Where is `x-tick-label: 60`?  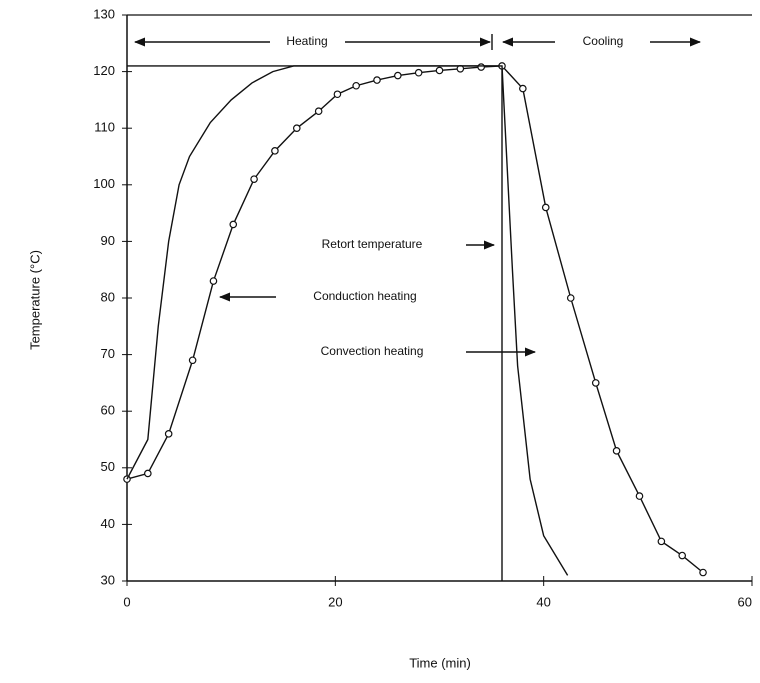
x-tick-label: 60 is located at coordinates (745, 601).